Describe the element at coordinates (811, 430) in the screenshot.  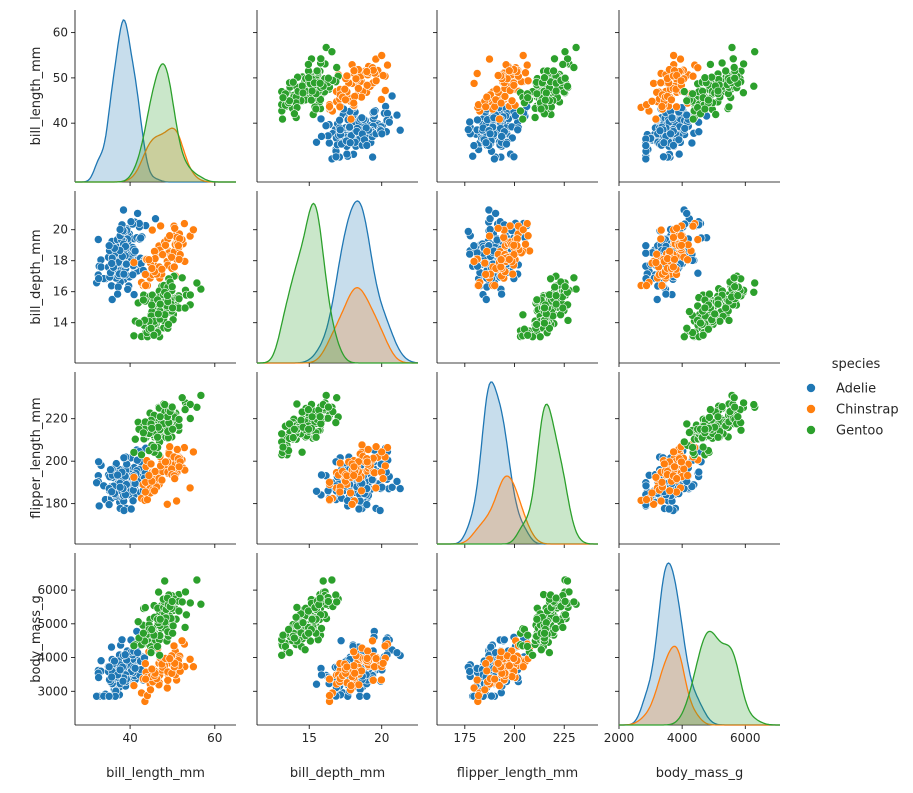
I see `legend-marker-gentoo` at that location.